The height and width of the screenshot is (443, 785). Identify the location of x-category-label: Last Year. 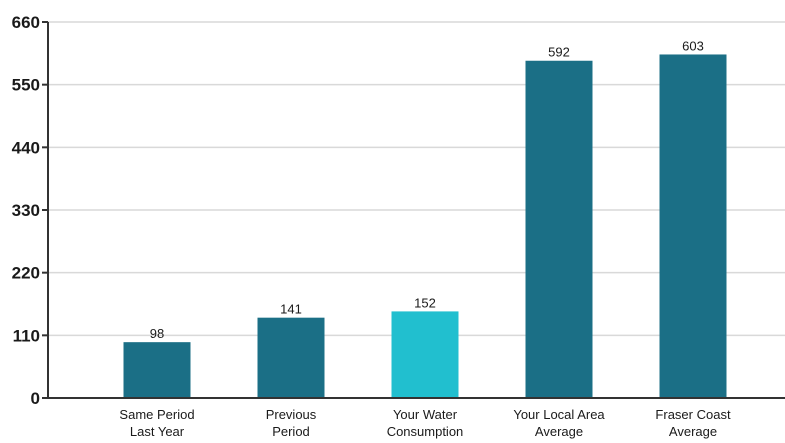
(157, 431).